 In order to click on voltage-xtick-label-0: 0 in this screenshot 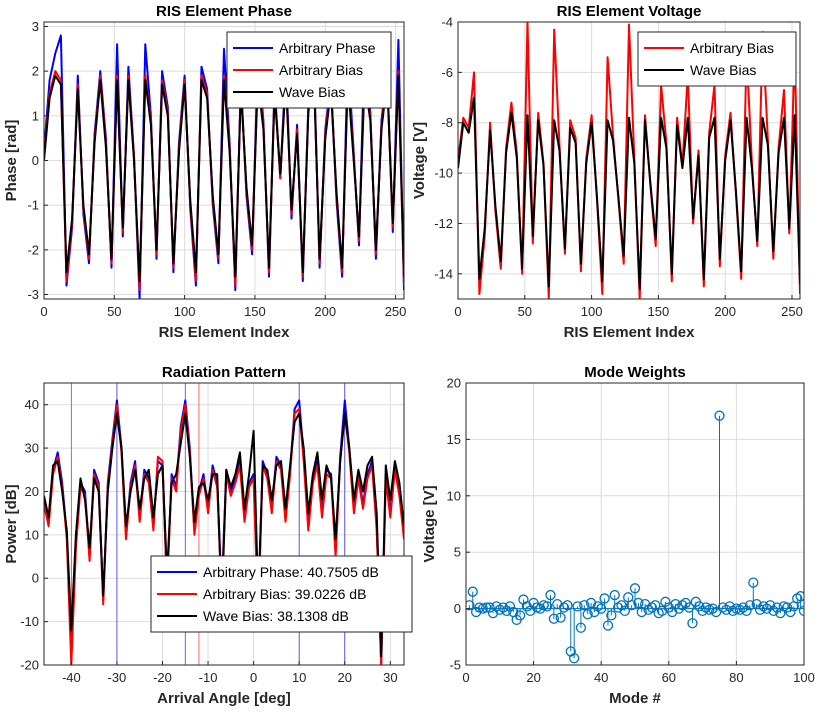, I will do `click(457, 311)`.